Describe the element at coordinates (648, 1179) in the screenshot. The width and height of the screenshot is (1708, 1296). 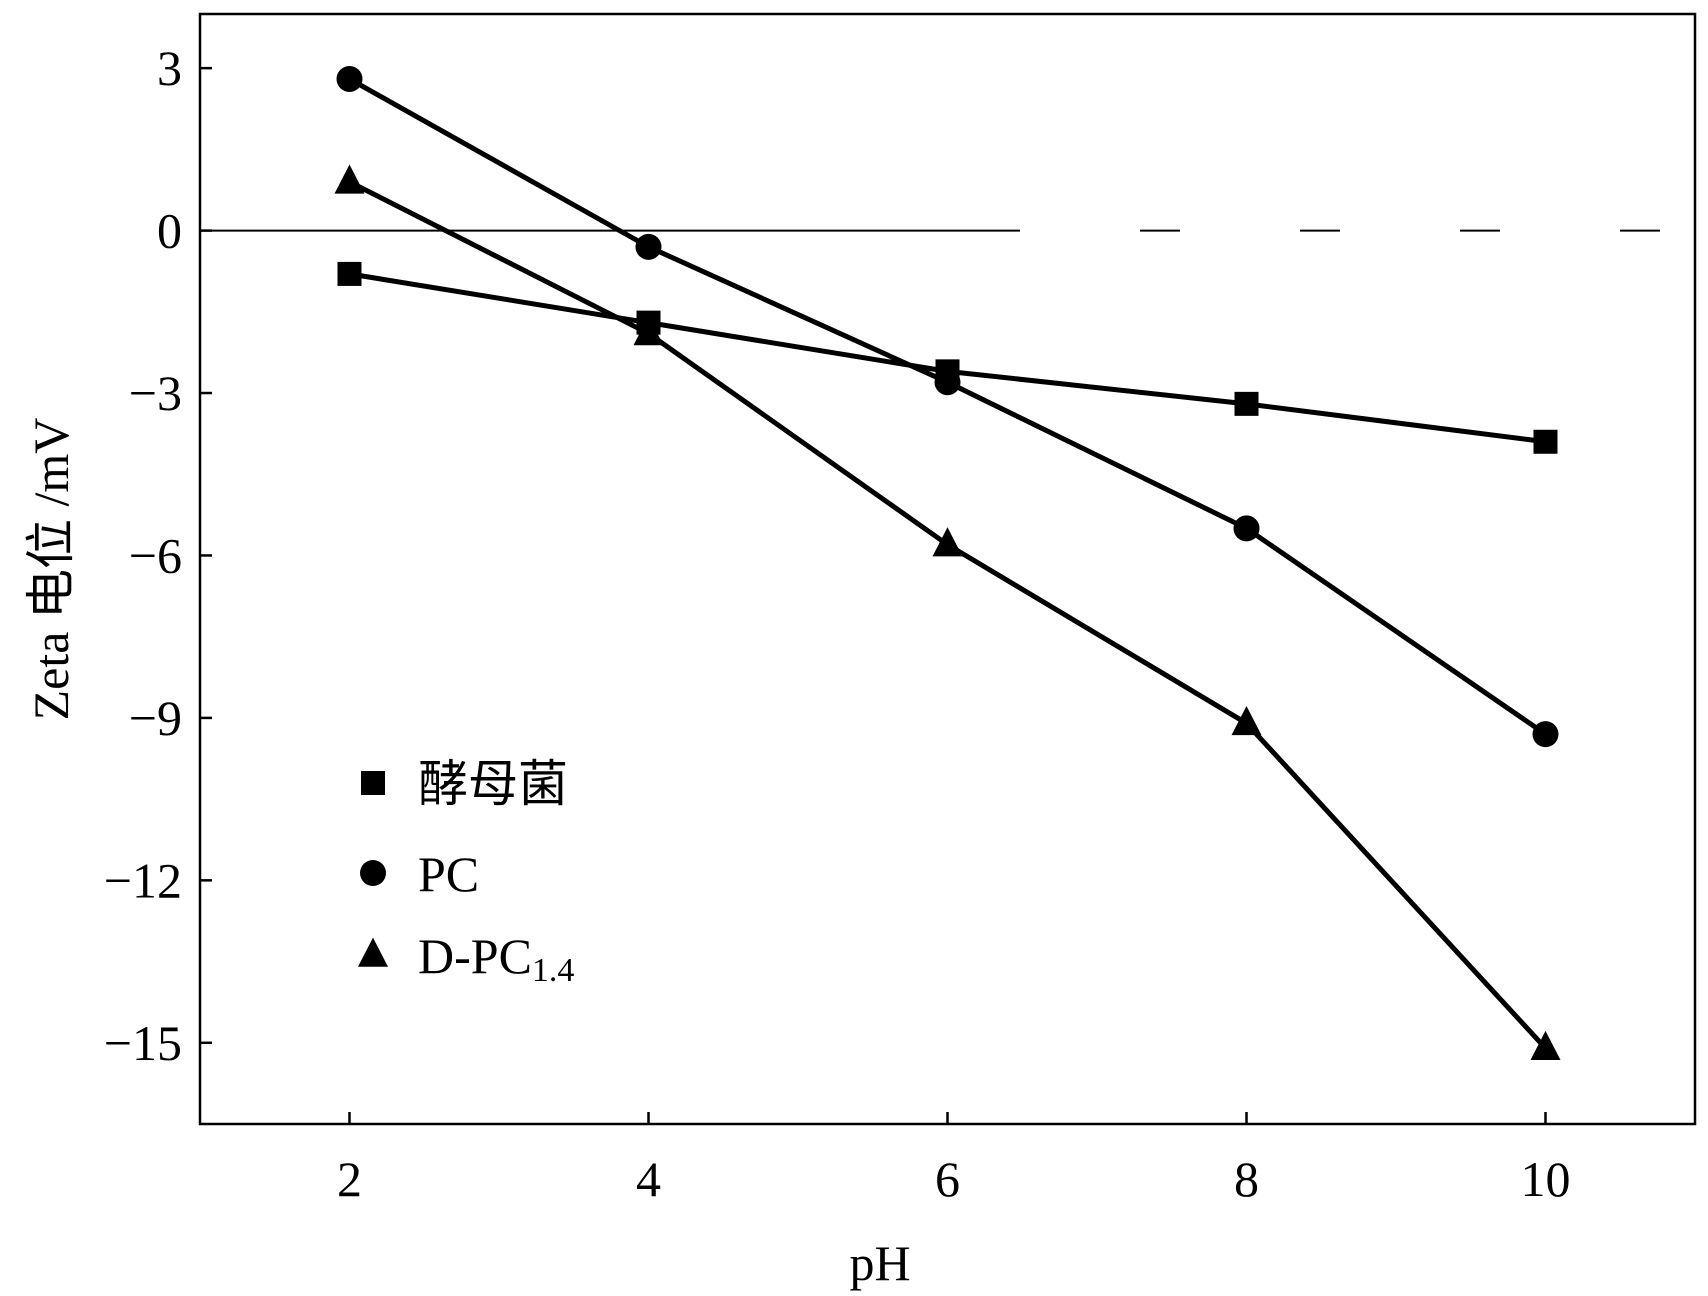
I see `x-tick-label: 4` at that location.